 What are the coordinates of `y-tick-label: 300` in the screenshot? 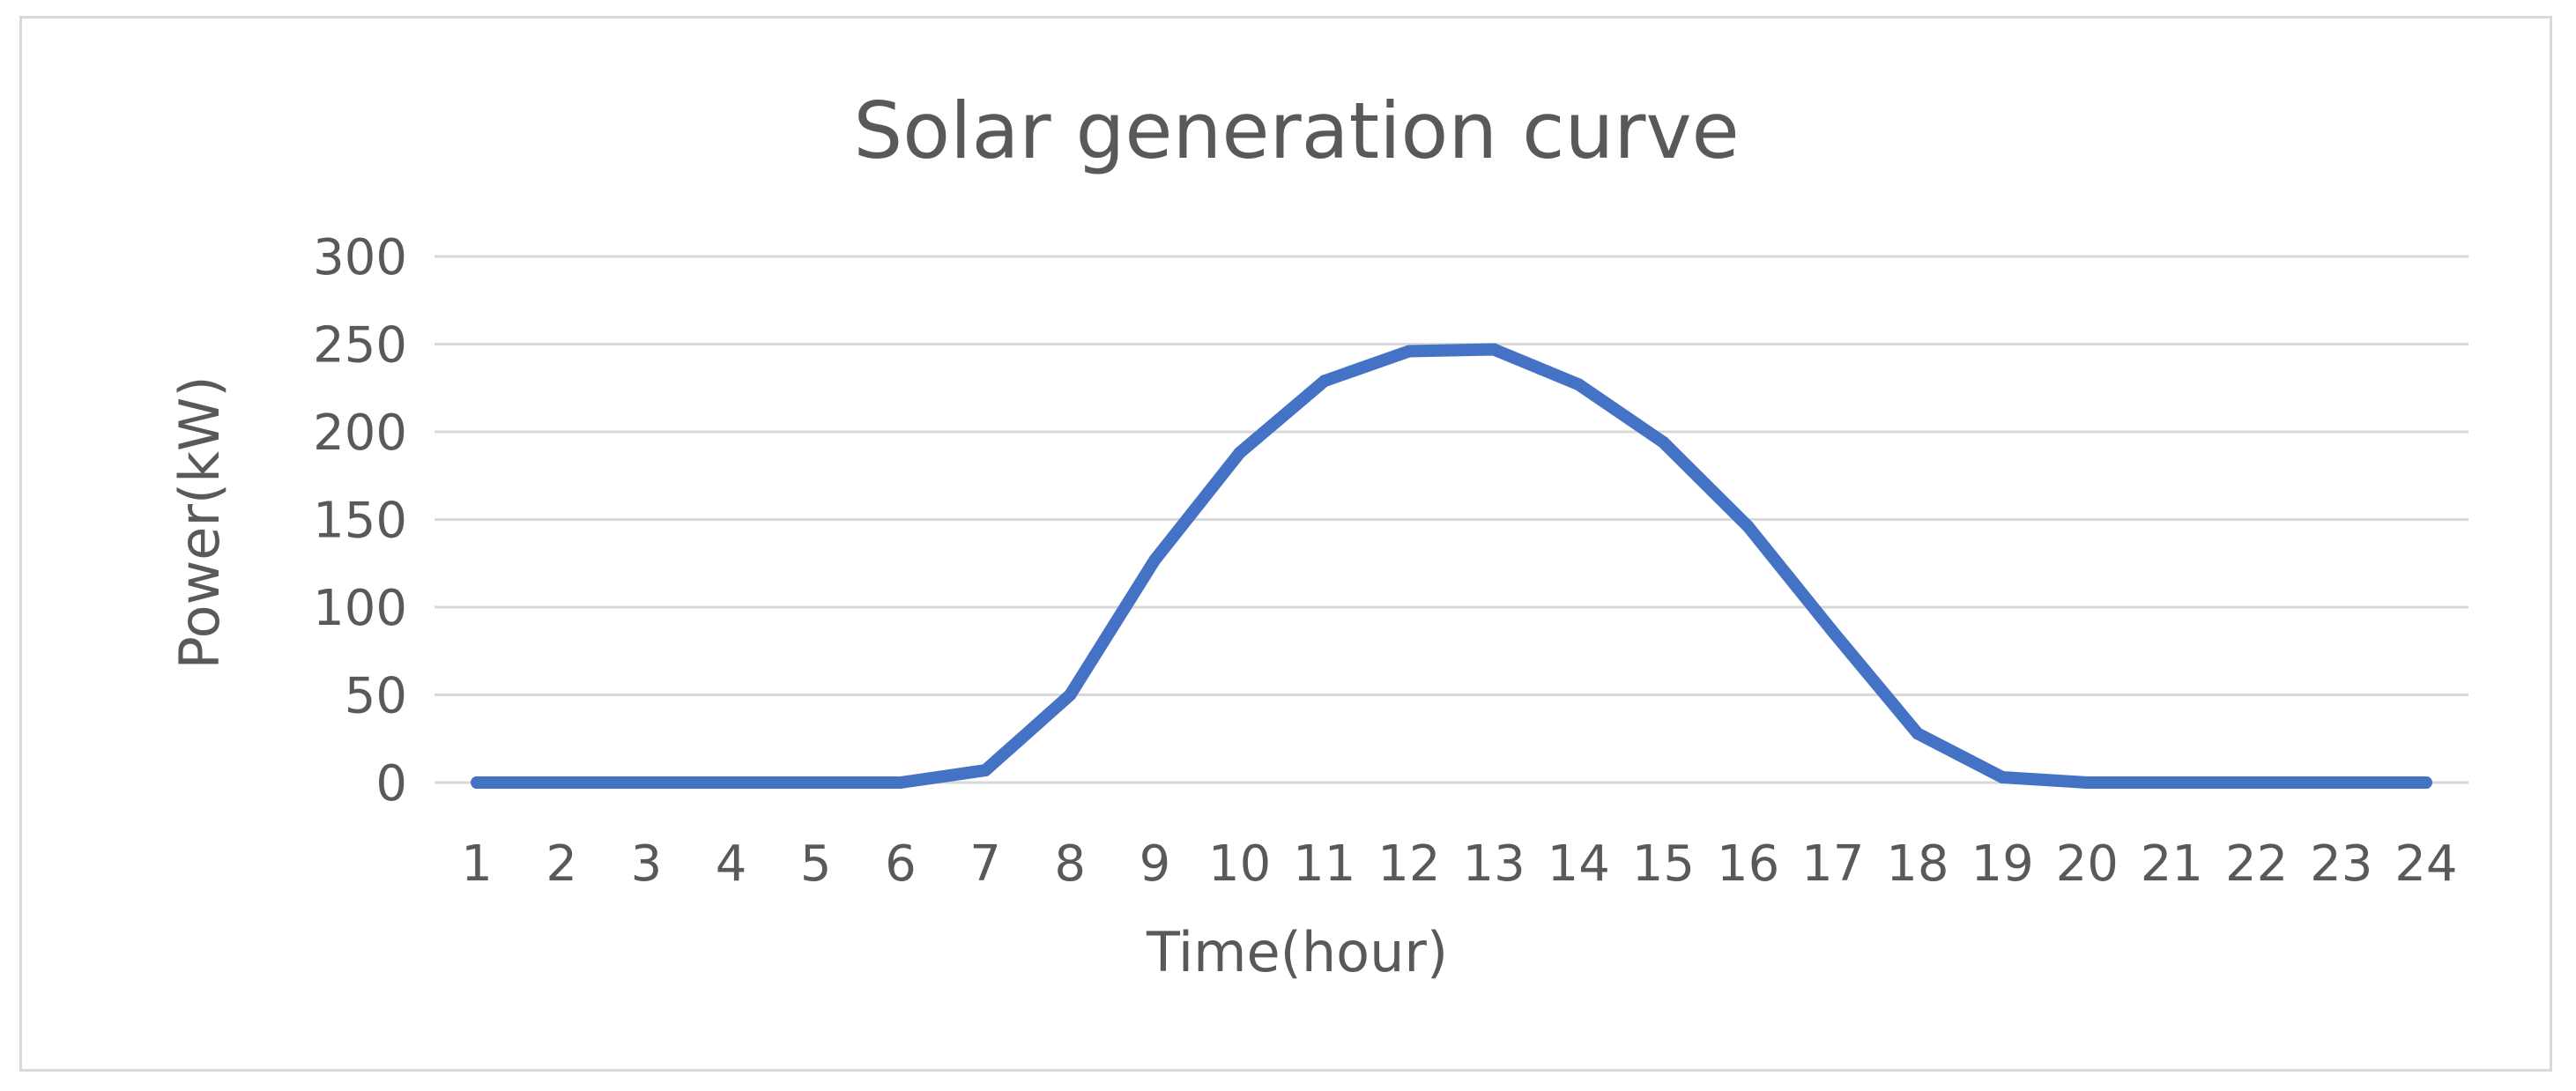 It's located at (360, 257).